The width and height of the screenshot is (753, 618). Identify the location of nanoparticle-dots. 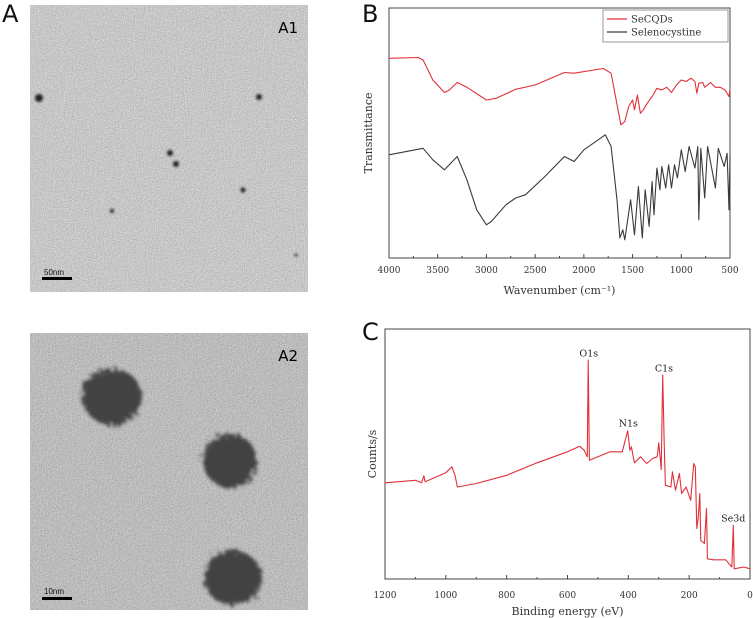
(166, 175).